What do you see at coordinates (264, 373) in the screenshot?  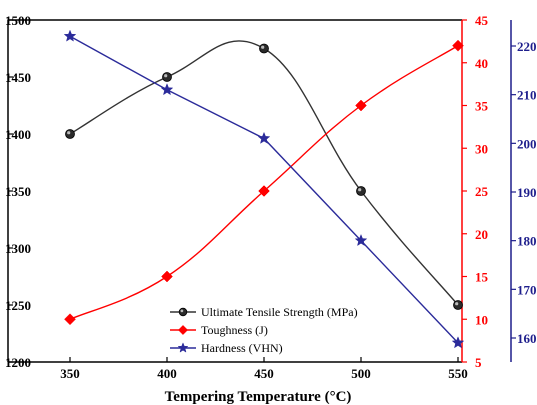 I see `x-tick-label: 450` at bounding box center [264, 373].